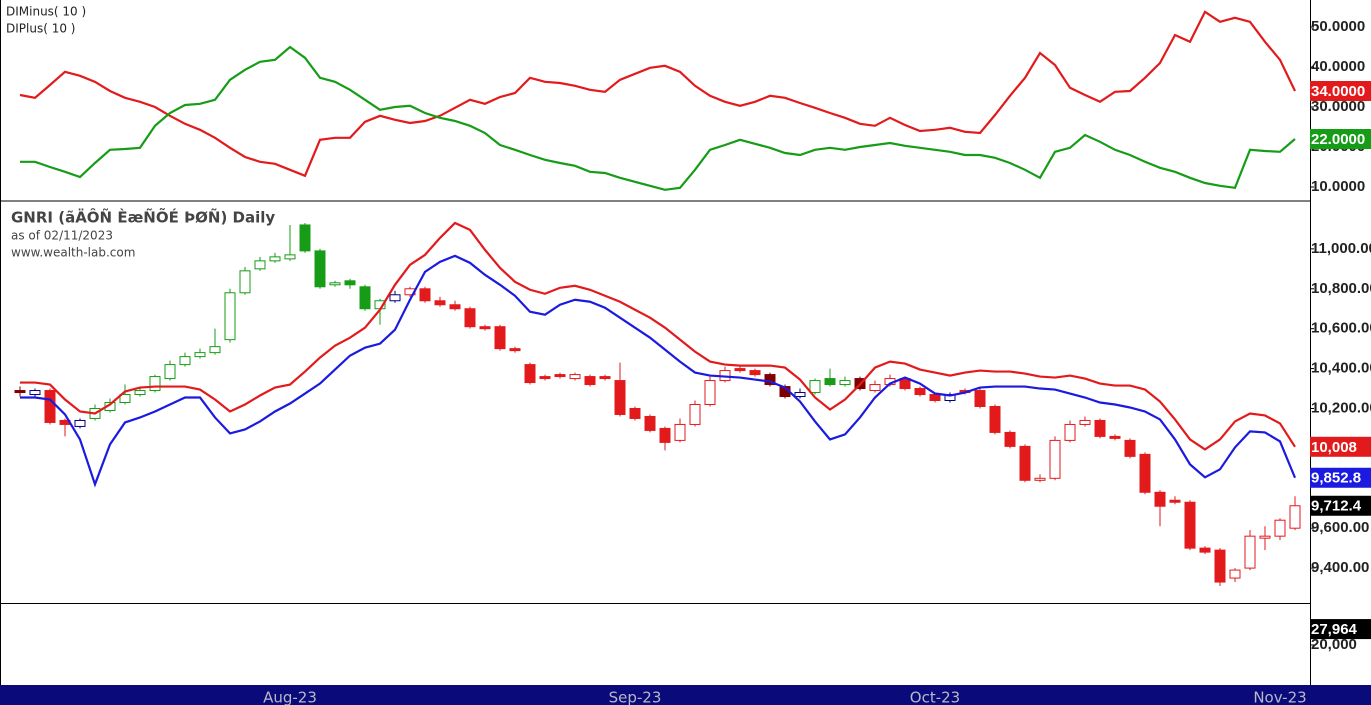 The width and height of the screenshot is (1371, 705). I want to click on y-tick-label: 30.0000, so click(1338, 106).